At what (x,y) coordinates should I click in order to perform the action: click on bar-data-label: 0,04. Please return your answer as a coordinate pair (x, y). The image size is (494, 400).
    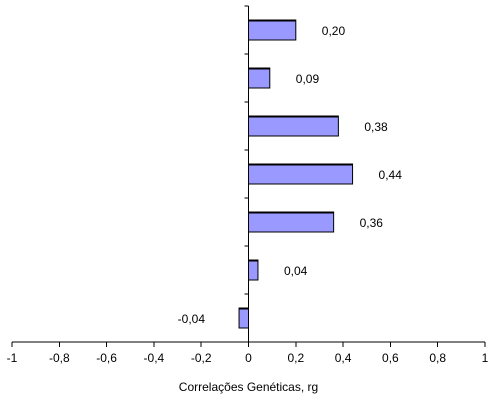
    Looking at the image, I should click on (296, 271).